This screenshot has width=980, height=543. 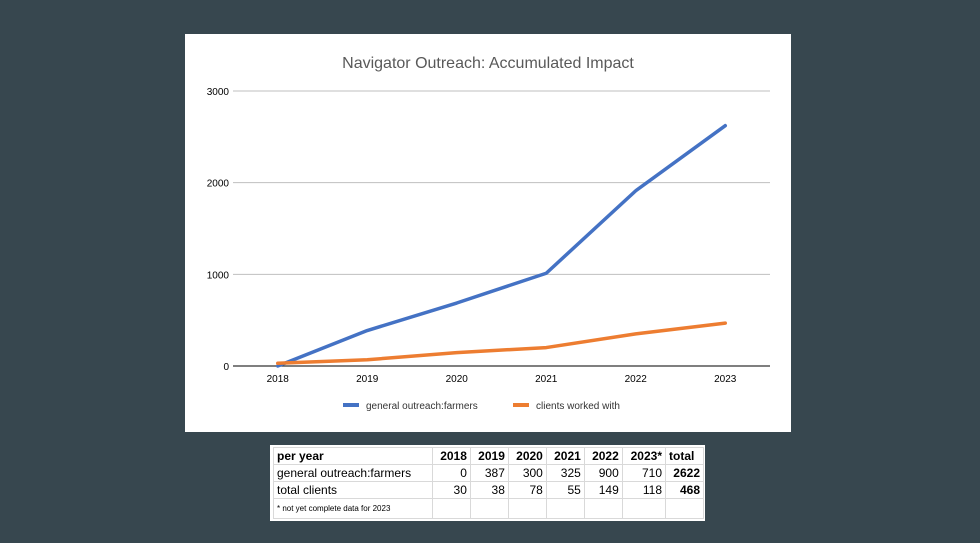 What do you see at coordinates (278, 379) in the screenshot?
I see `x-tick-label: 2018` at bounding box center [278, 379].